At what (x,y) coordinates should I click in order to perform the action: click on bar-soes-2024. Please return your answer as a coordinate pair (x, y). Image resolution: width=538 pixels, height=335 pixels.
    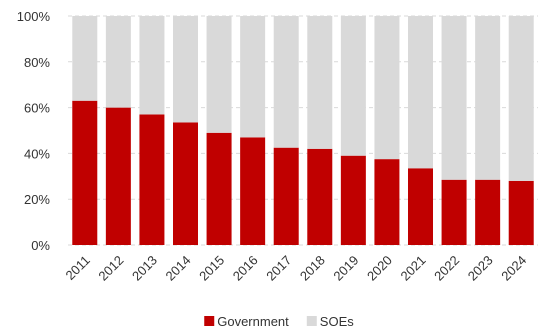
    Looking at the image, I should click on (521, 98).